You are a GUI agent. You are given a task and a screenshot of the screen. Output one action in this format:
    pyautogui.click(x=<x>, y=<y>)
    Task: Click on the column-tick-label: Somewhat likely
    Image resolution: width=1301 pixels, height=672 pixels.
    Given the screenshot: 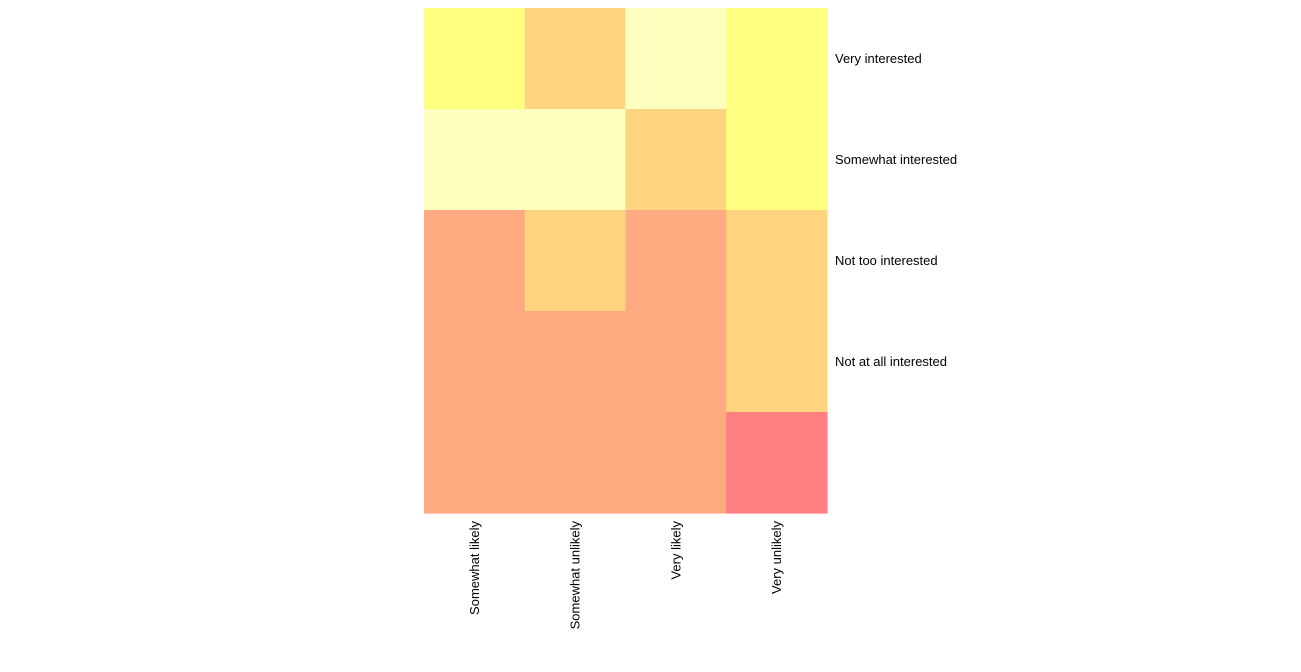 What is the action you would take?
    pyautogui.click(x=474, y=568)
    